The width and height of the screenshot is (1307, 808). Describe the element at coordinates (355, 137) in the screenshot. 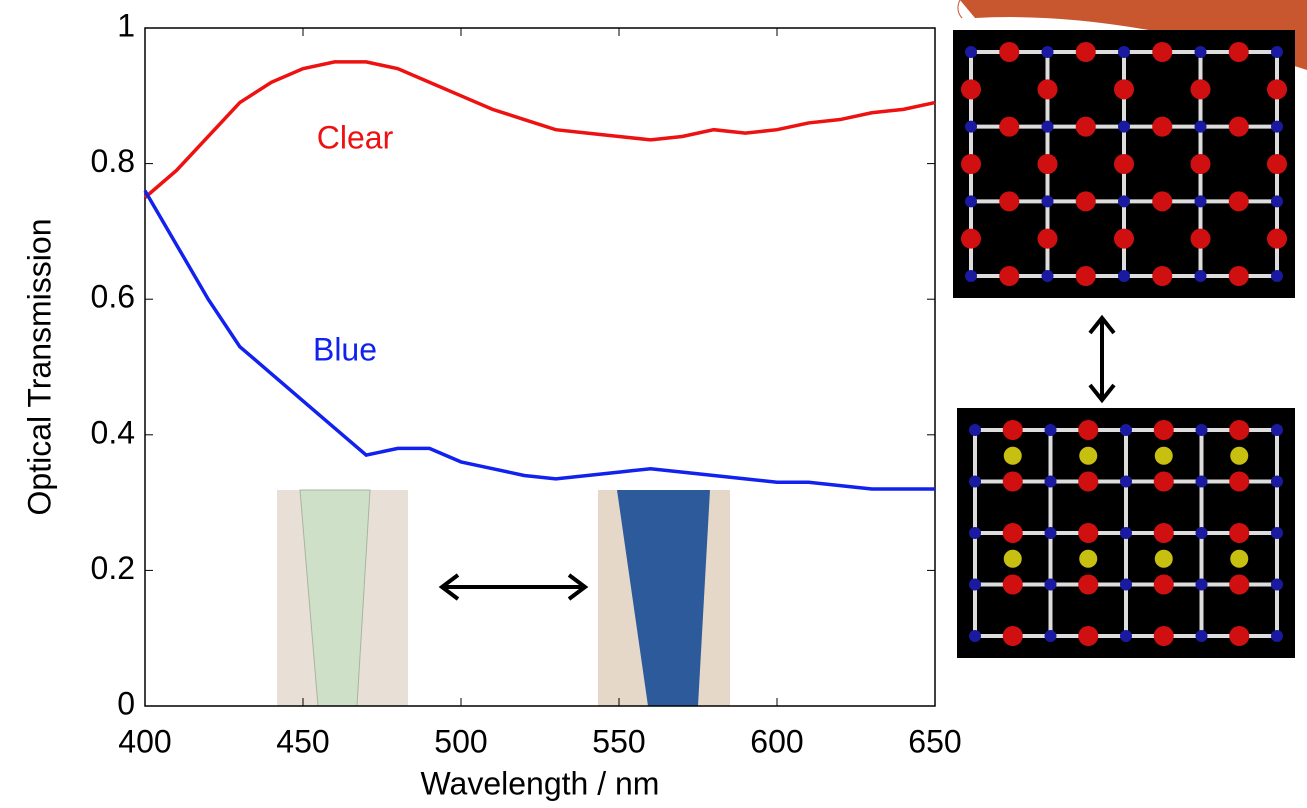

I see `series-label: Clear` at that location.